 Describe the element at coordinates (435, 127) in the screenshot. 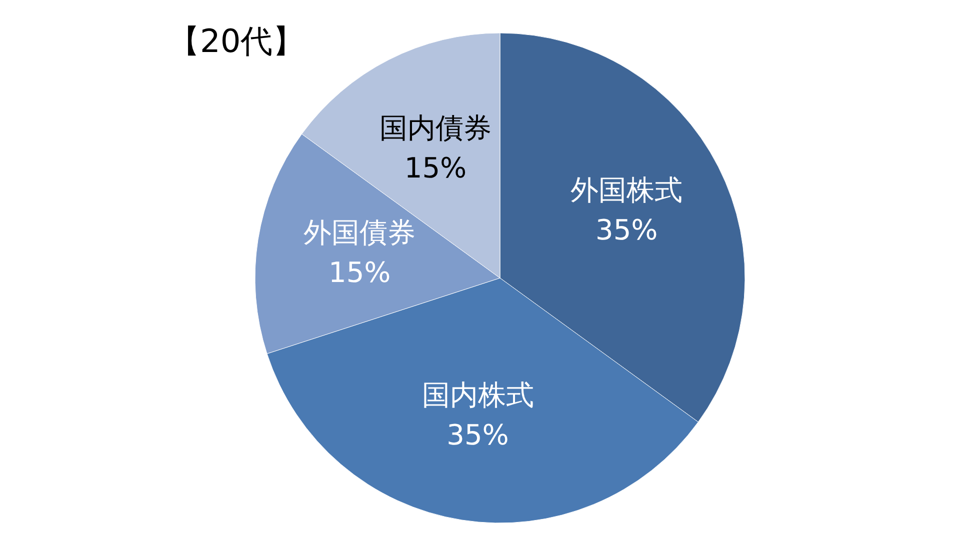

I see `slice-label: 国内債券` at that location.